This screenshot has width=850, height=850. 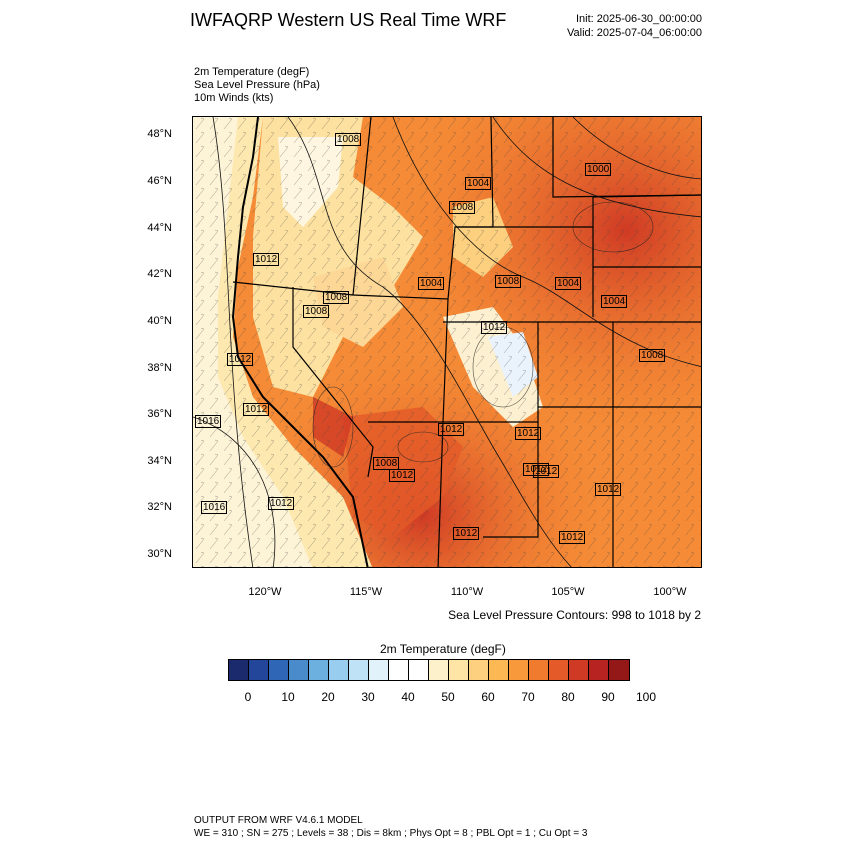 I want to click on colorbar-title: 2m Temperature (degF), so click(x=443, y=649).